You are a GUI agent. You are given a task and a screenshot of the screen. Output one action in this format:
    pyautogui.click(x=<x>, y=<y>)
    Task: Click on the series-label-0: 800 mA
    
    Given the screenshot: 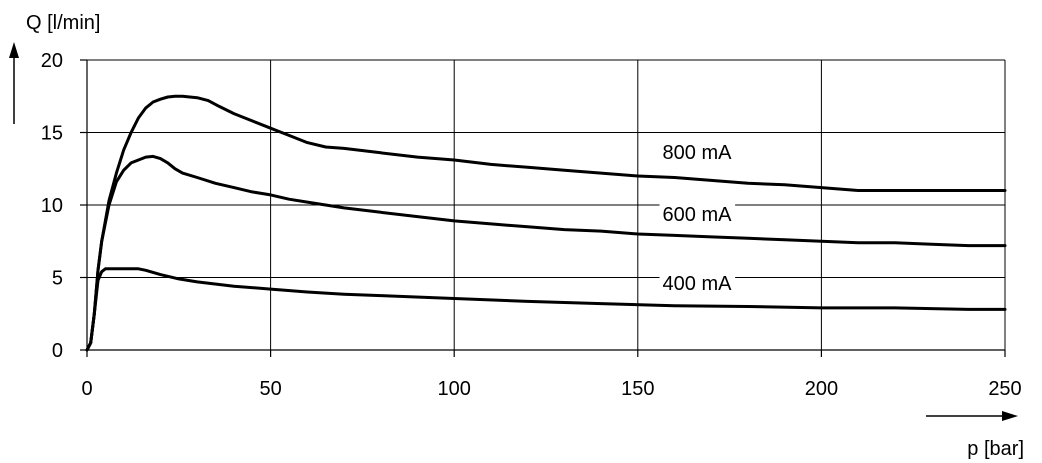 What is the action you would take?
    pyautogui.click(x=698, y=153)
    